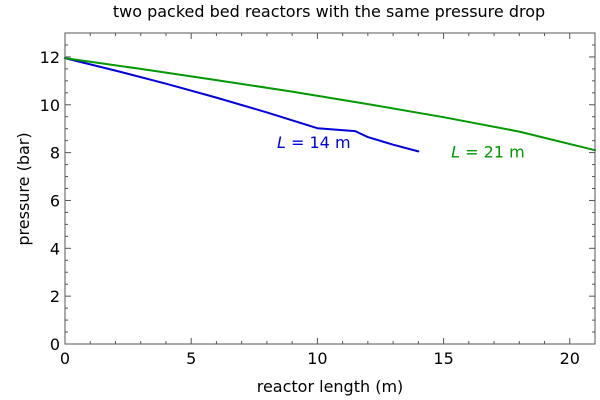 Image resolution: width=600 pixels, height=400 pixels. What do you see at coordinates (50, 105) in the screenshot?
I see `y-tick-label: 10` at bounding box center [50, 105].